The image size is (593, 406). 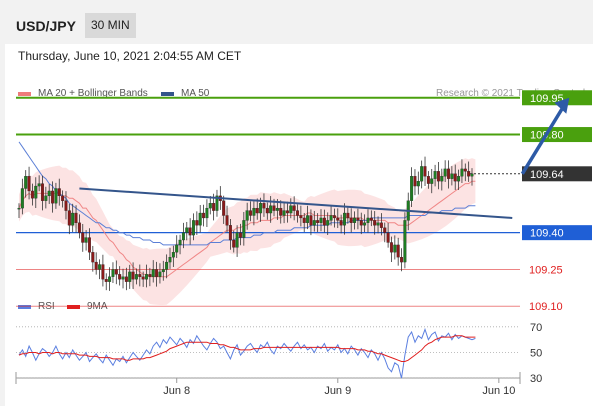 I want to click on current-price-badge, so click(x=557, y=174).